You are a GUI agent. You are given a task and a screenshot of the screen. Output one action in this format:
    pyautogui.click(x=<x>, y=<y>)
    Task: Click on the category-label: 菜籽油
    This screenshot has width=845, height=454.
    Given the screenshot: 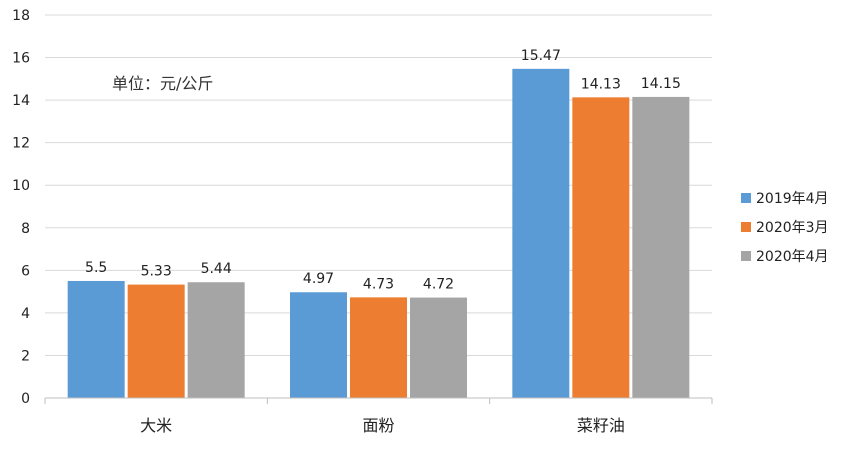 What is the action you would take?
    pyautogui.click(x=601, y=425)
    